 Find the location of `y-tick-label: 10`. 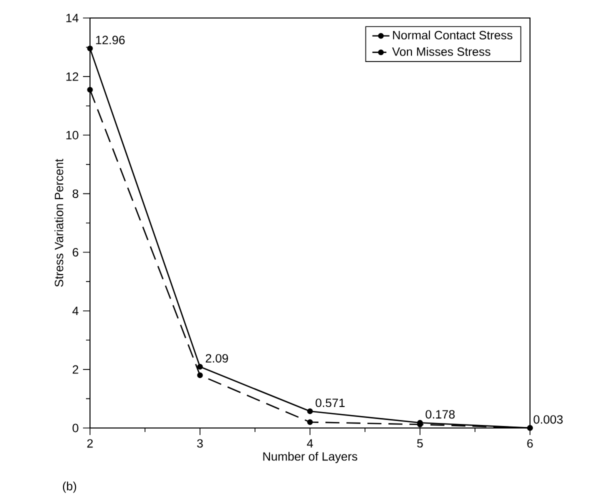

y-tick-label: 10 is located at coordinates (72, 135).